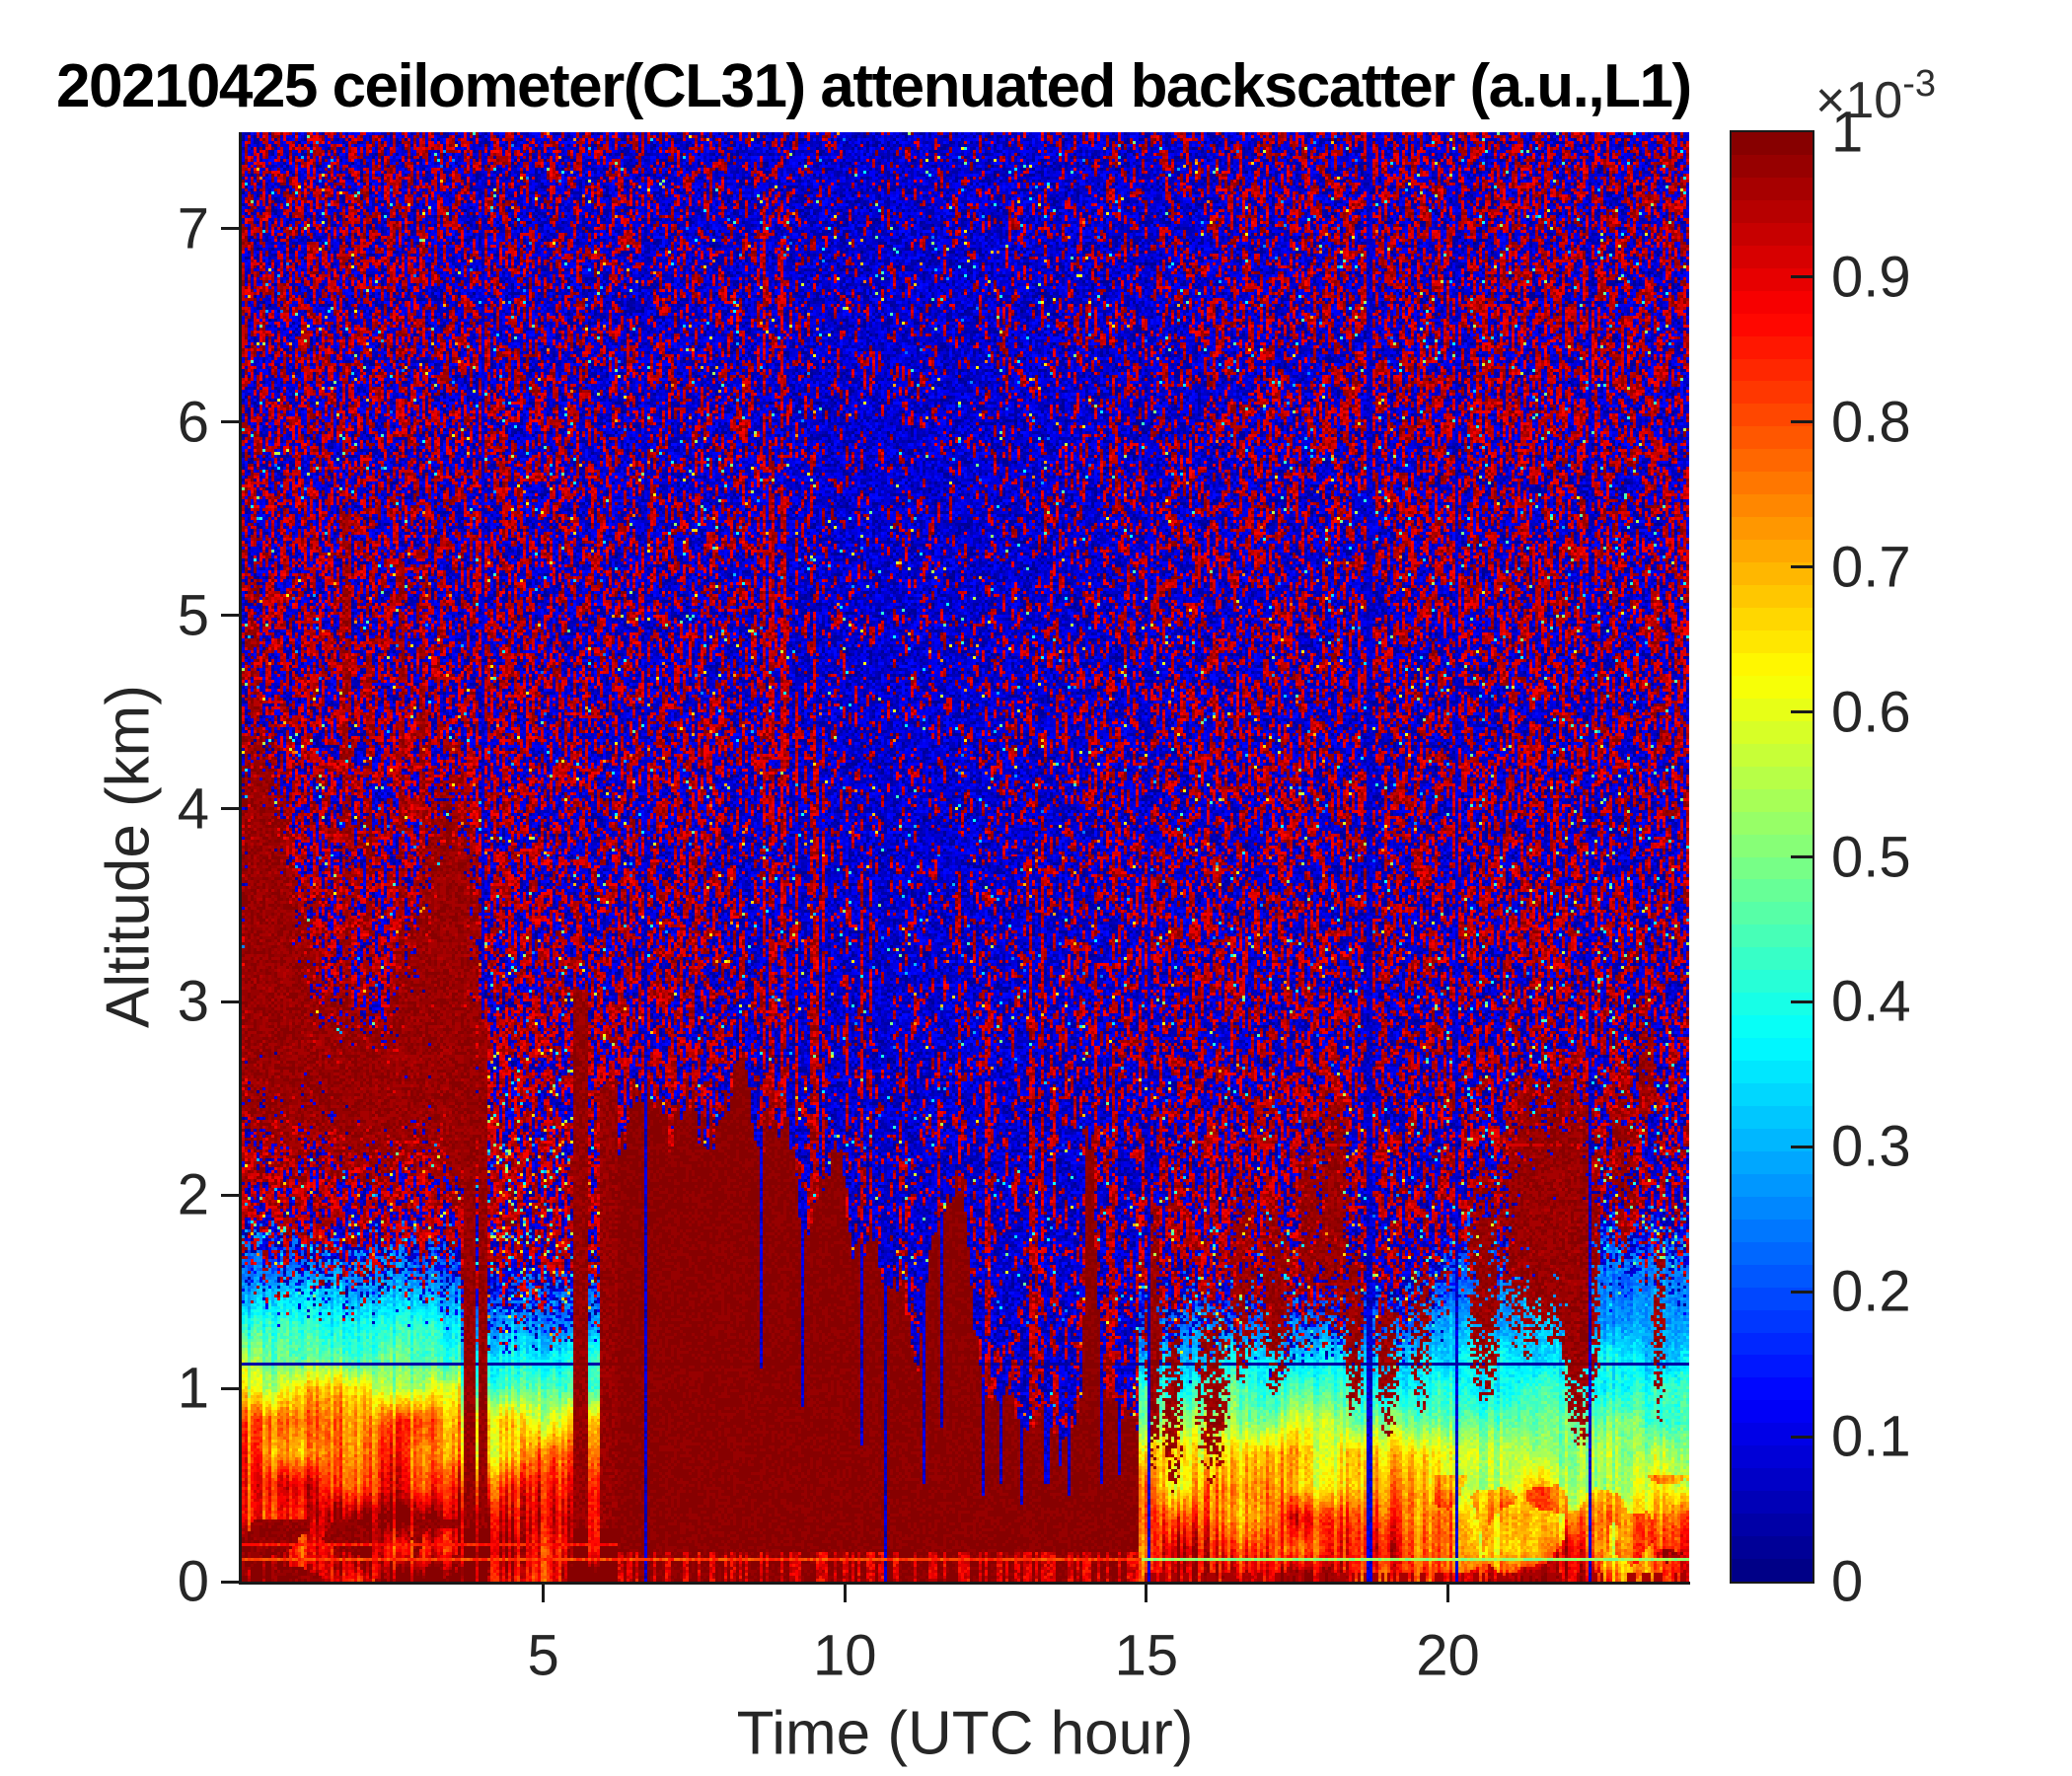 The height and width of the screenshot is (1776, 2072). I want to click on y-tick-label: 1, so click(193, 1388).